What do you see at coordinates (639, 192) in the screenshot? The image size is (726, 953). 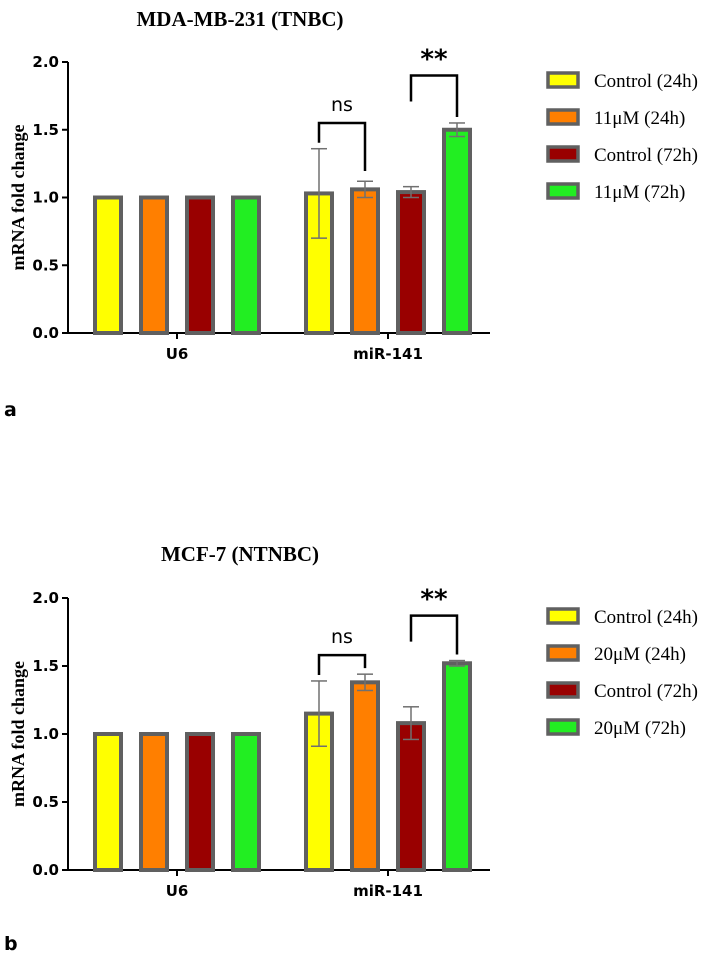 I see `legend-label: 11μM (72h)` at bounding box center [639, 192].